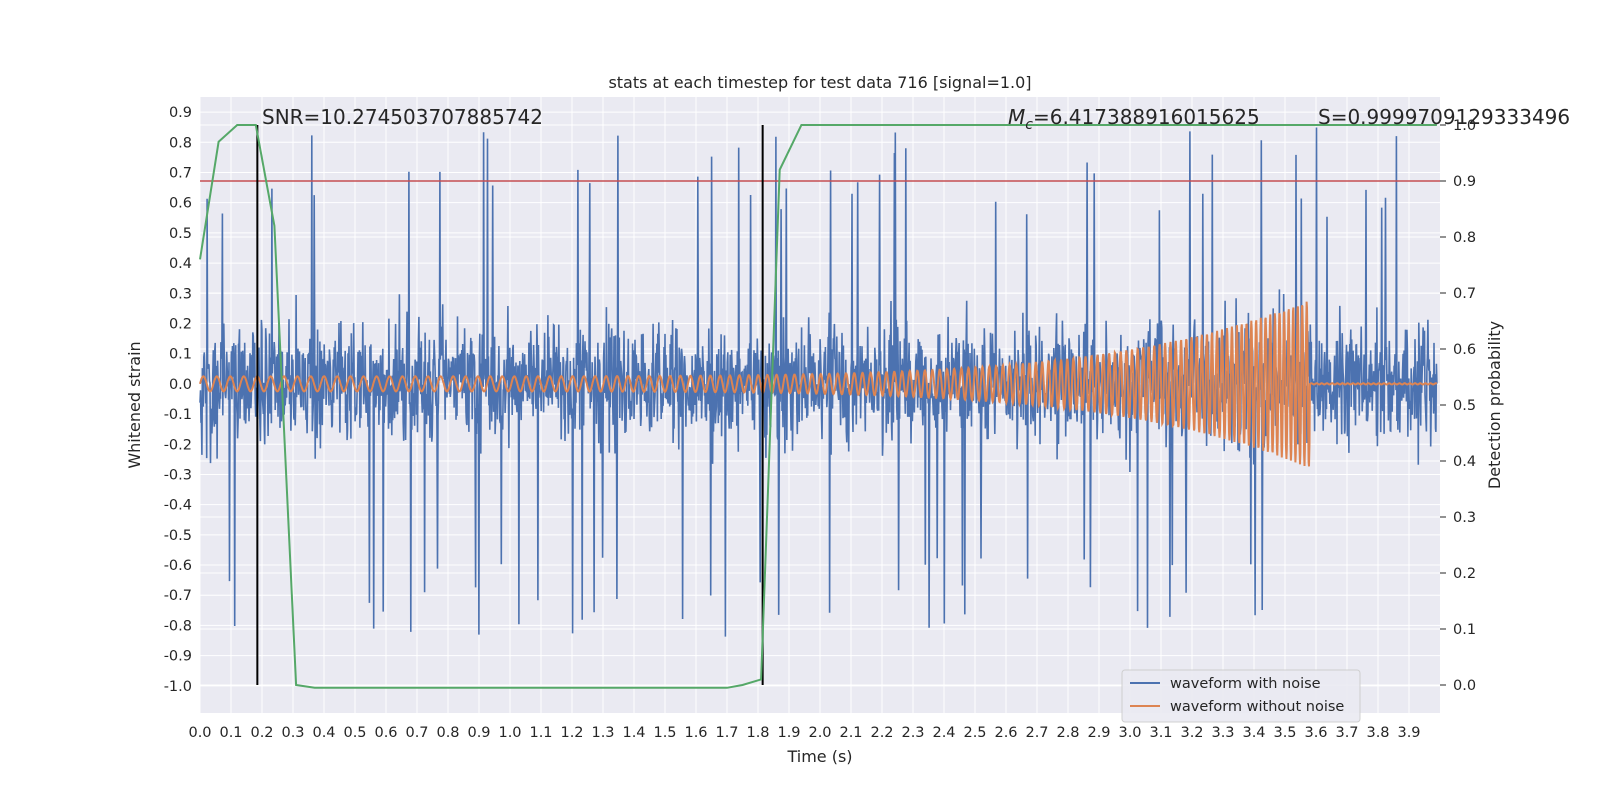 Image resolution: width=1600 pixels, height=800 pixels. What do you see at coordinates (1036, 733) in the screenshot?
I see `x-tick-label: 2.7` at bounding box center [1036, 733].